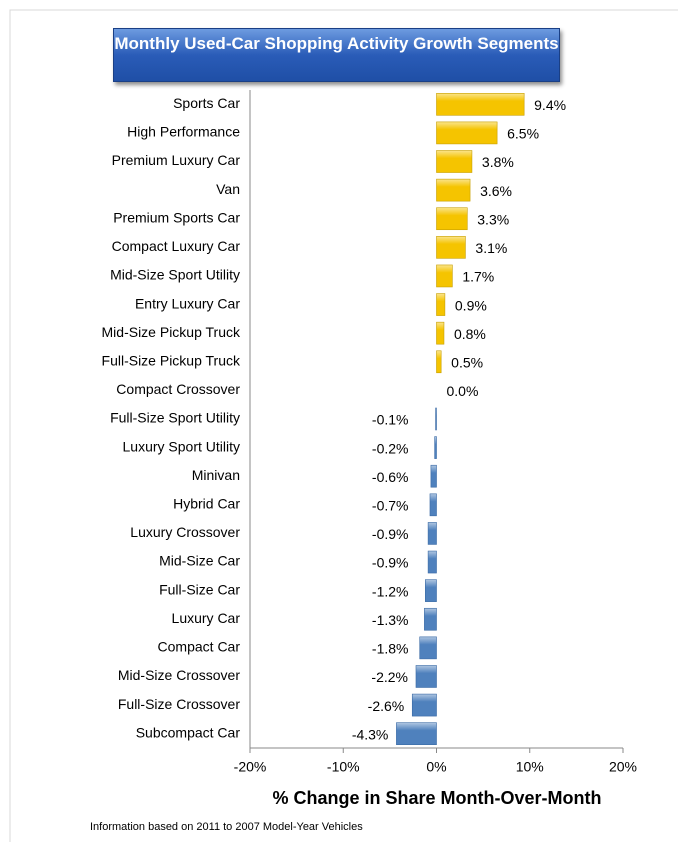 The width and height of the screenshot is (678, 842). I want to click on y-tick-label: Full-Size Sport Utility, so click(175, 418).